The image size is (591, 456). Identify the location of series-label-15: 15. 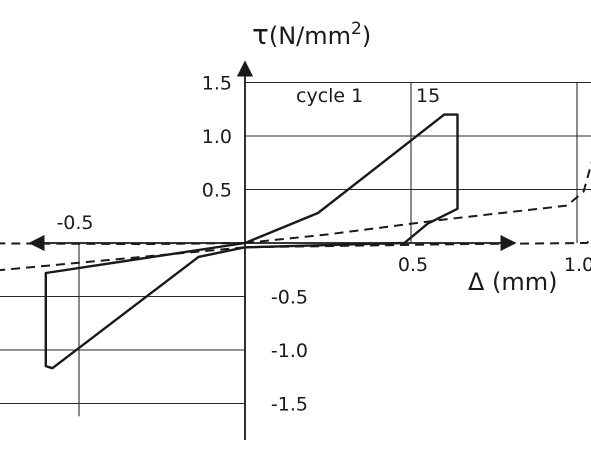
(428, 96).